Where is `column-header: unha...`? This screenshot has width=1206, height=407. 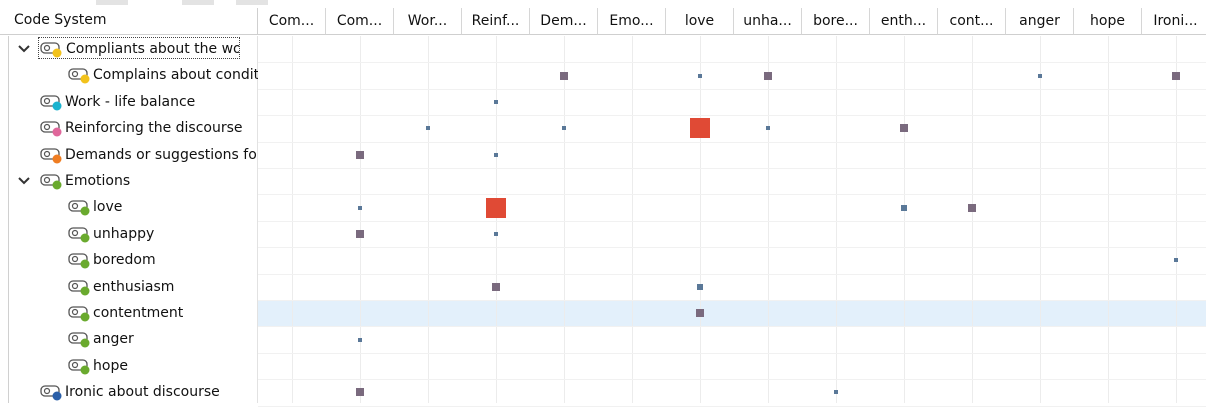
column-header: unha... is located at coordinates (768, 21).